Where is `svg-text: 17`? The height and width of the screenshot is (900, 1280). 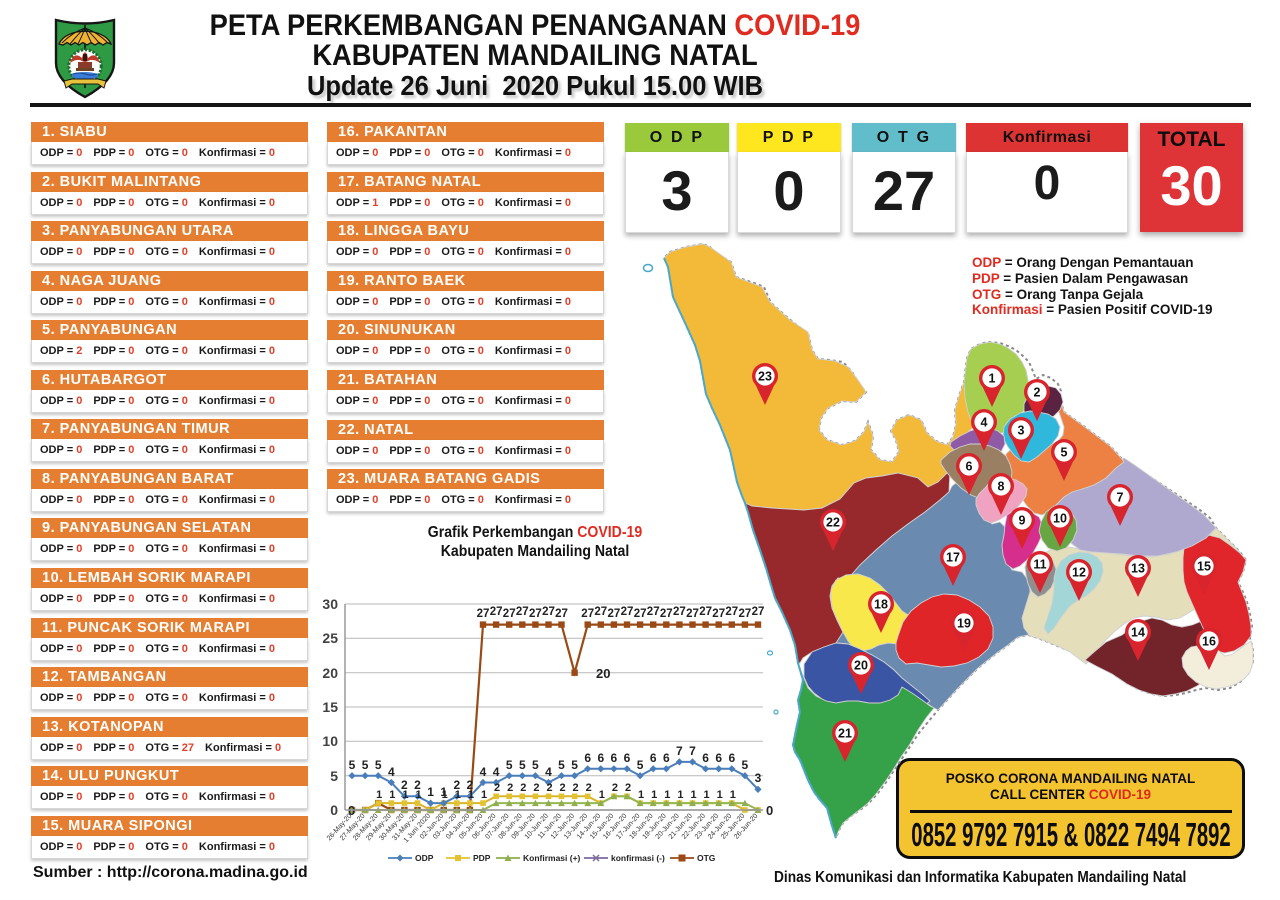 svg-text: 17 is located at coordinates (953, 557).